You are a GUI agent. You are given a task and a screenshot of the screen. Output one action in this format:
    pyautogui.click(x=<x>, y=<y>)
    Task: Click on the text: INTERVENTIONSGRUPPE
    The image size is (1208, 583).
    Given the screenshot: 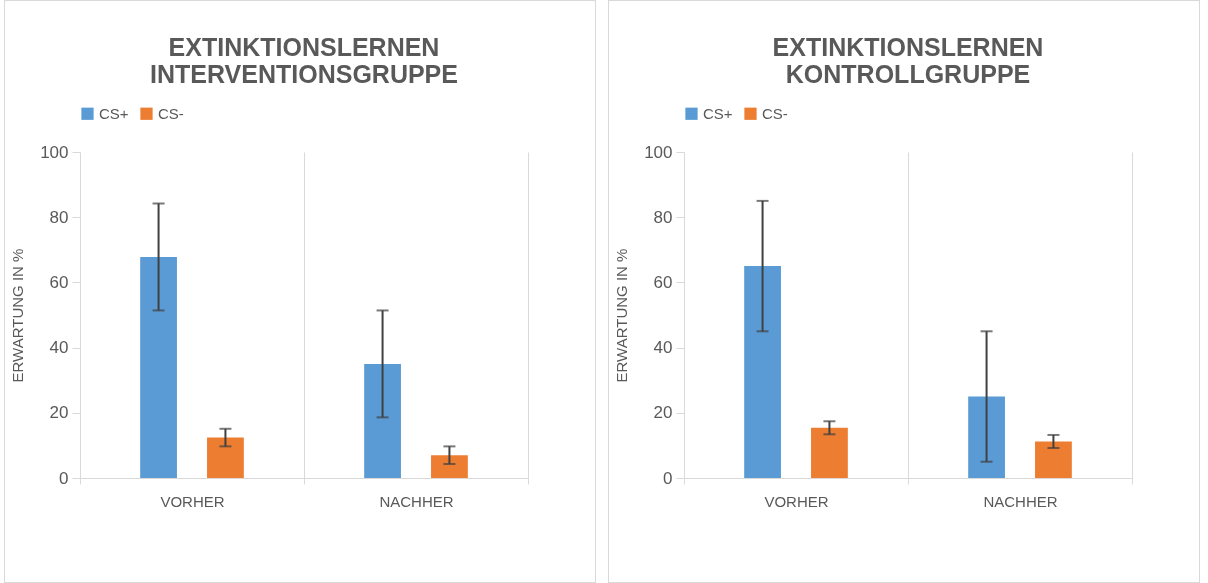 What is the action you would take?
    pyautogui.click(x=304, y=74)
    